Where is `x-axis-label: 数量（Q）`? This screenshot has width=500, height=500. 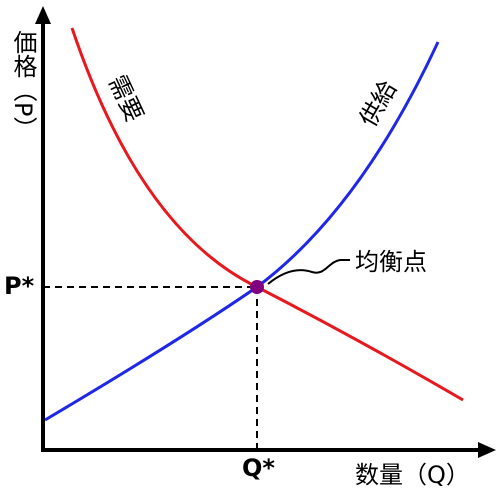 x-axis-label: 数量（Q） is located at coordinates (412, 475).